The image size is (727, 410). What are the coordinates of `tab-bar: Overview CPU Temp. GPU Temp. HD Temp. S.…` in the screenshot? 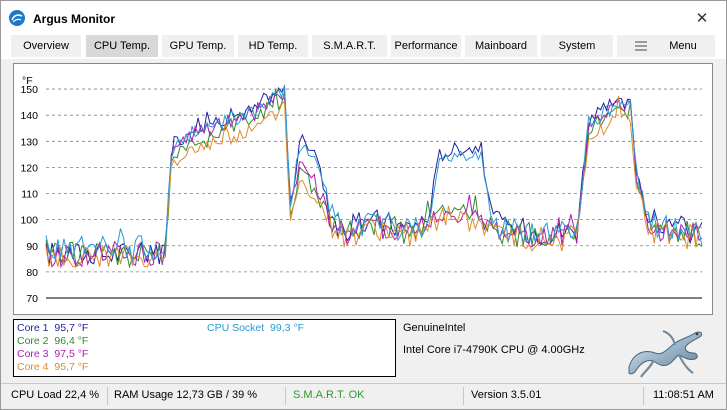 It's located at (363, 47).